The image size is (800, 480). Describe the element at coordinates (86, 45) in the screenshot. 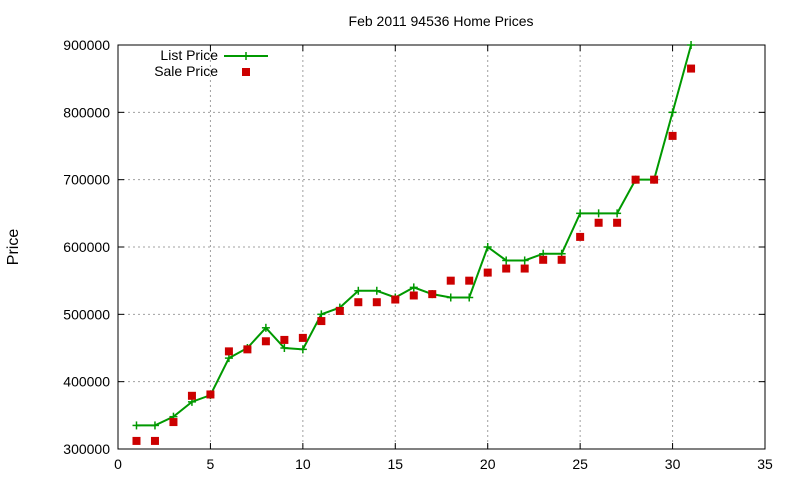

I see `y-tick-label: 900000` at that location.